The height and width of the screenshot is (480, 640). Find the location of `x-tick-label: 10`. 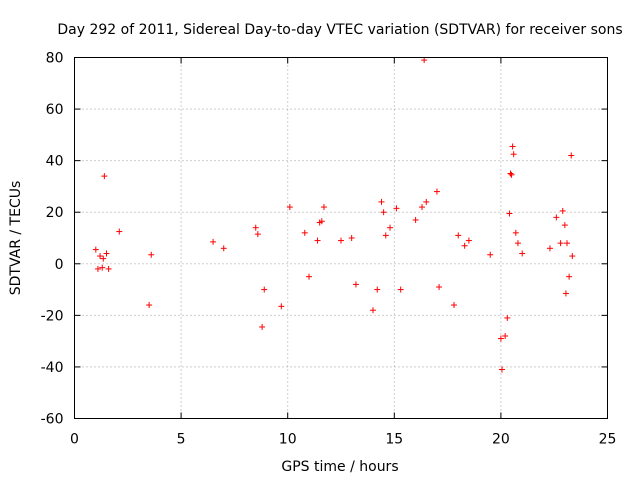

x-tick-label: 10 is located at coordinates (288, 440).